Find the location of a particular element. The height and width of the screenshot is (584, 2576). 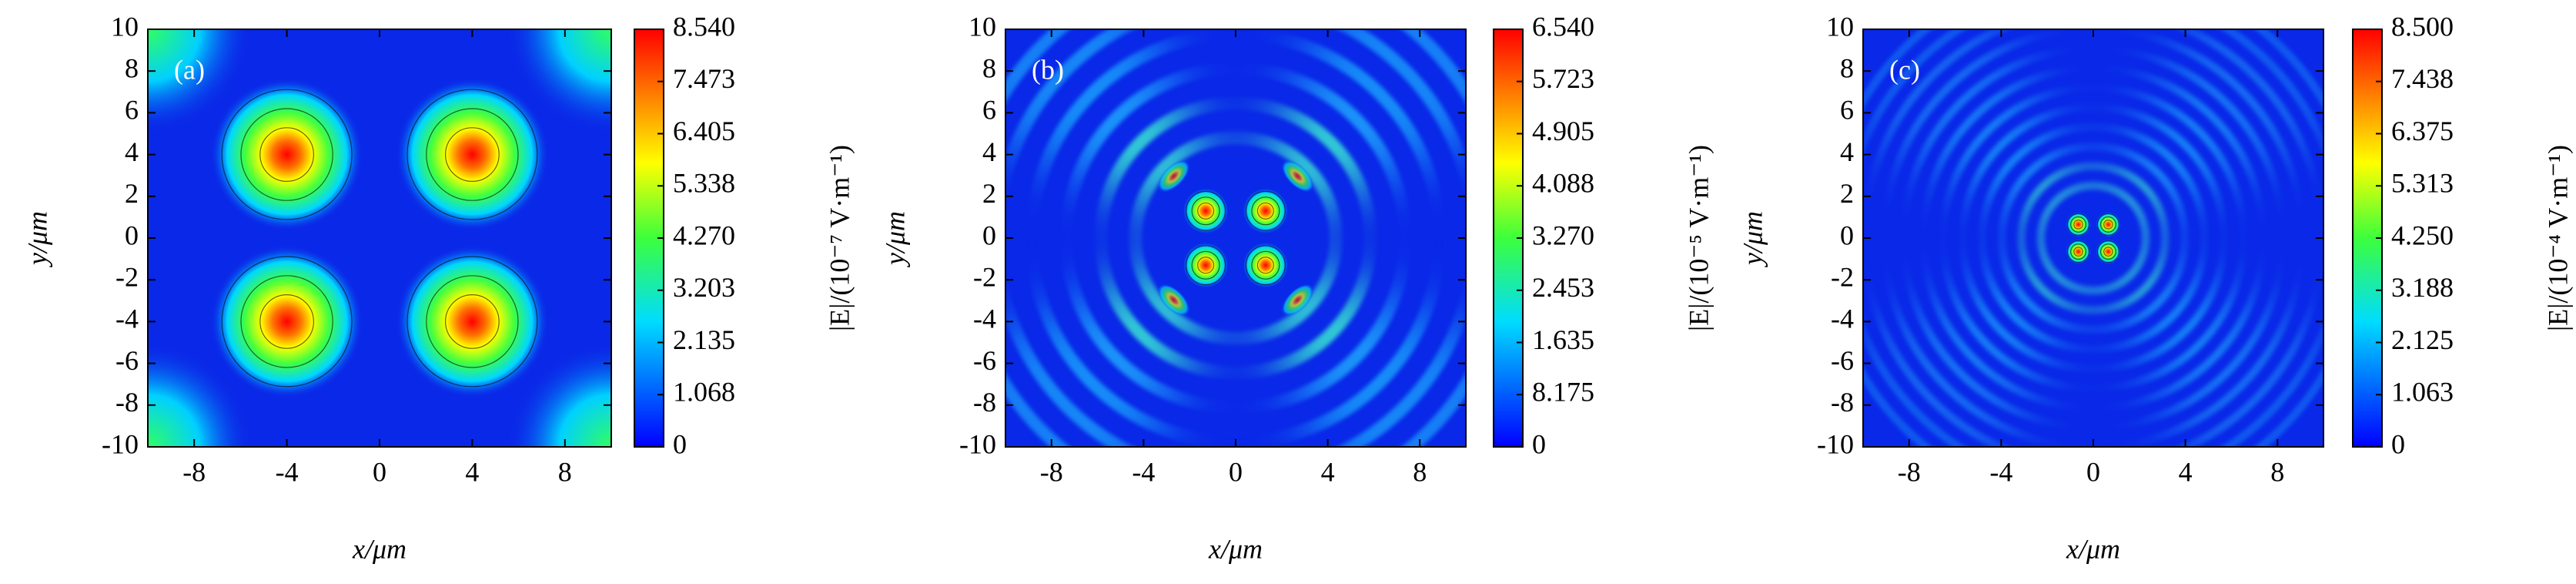

colorbar-tick-label: 6.540 is located at coordinates (1563, 26).